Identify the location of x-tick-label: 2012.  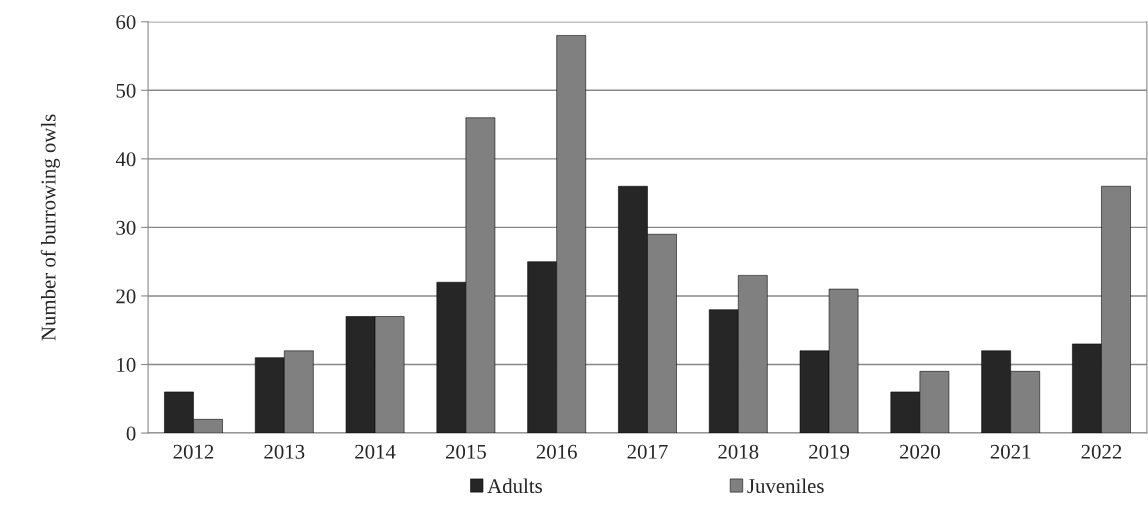
(193, 451).